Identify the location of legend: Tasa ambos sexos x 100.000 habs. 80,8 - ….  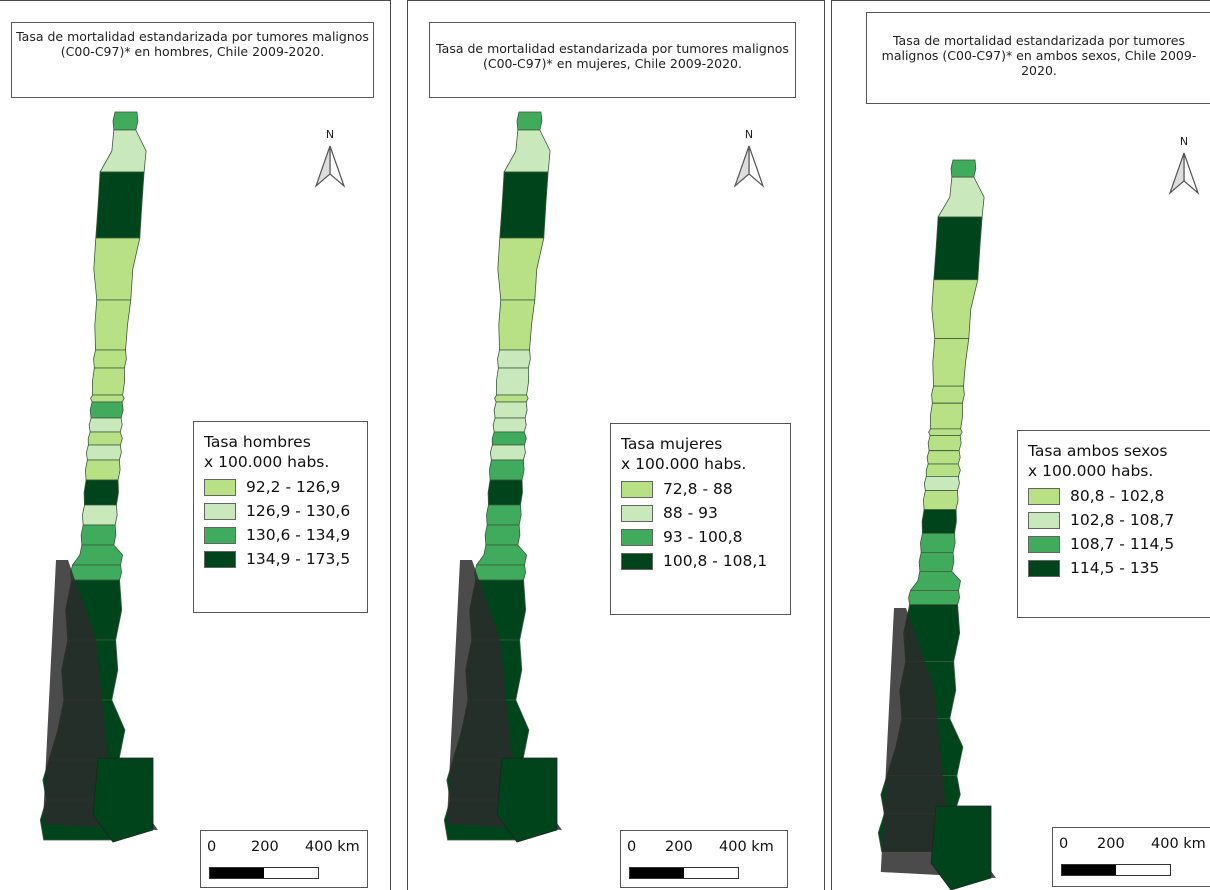
(1113, 524).